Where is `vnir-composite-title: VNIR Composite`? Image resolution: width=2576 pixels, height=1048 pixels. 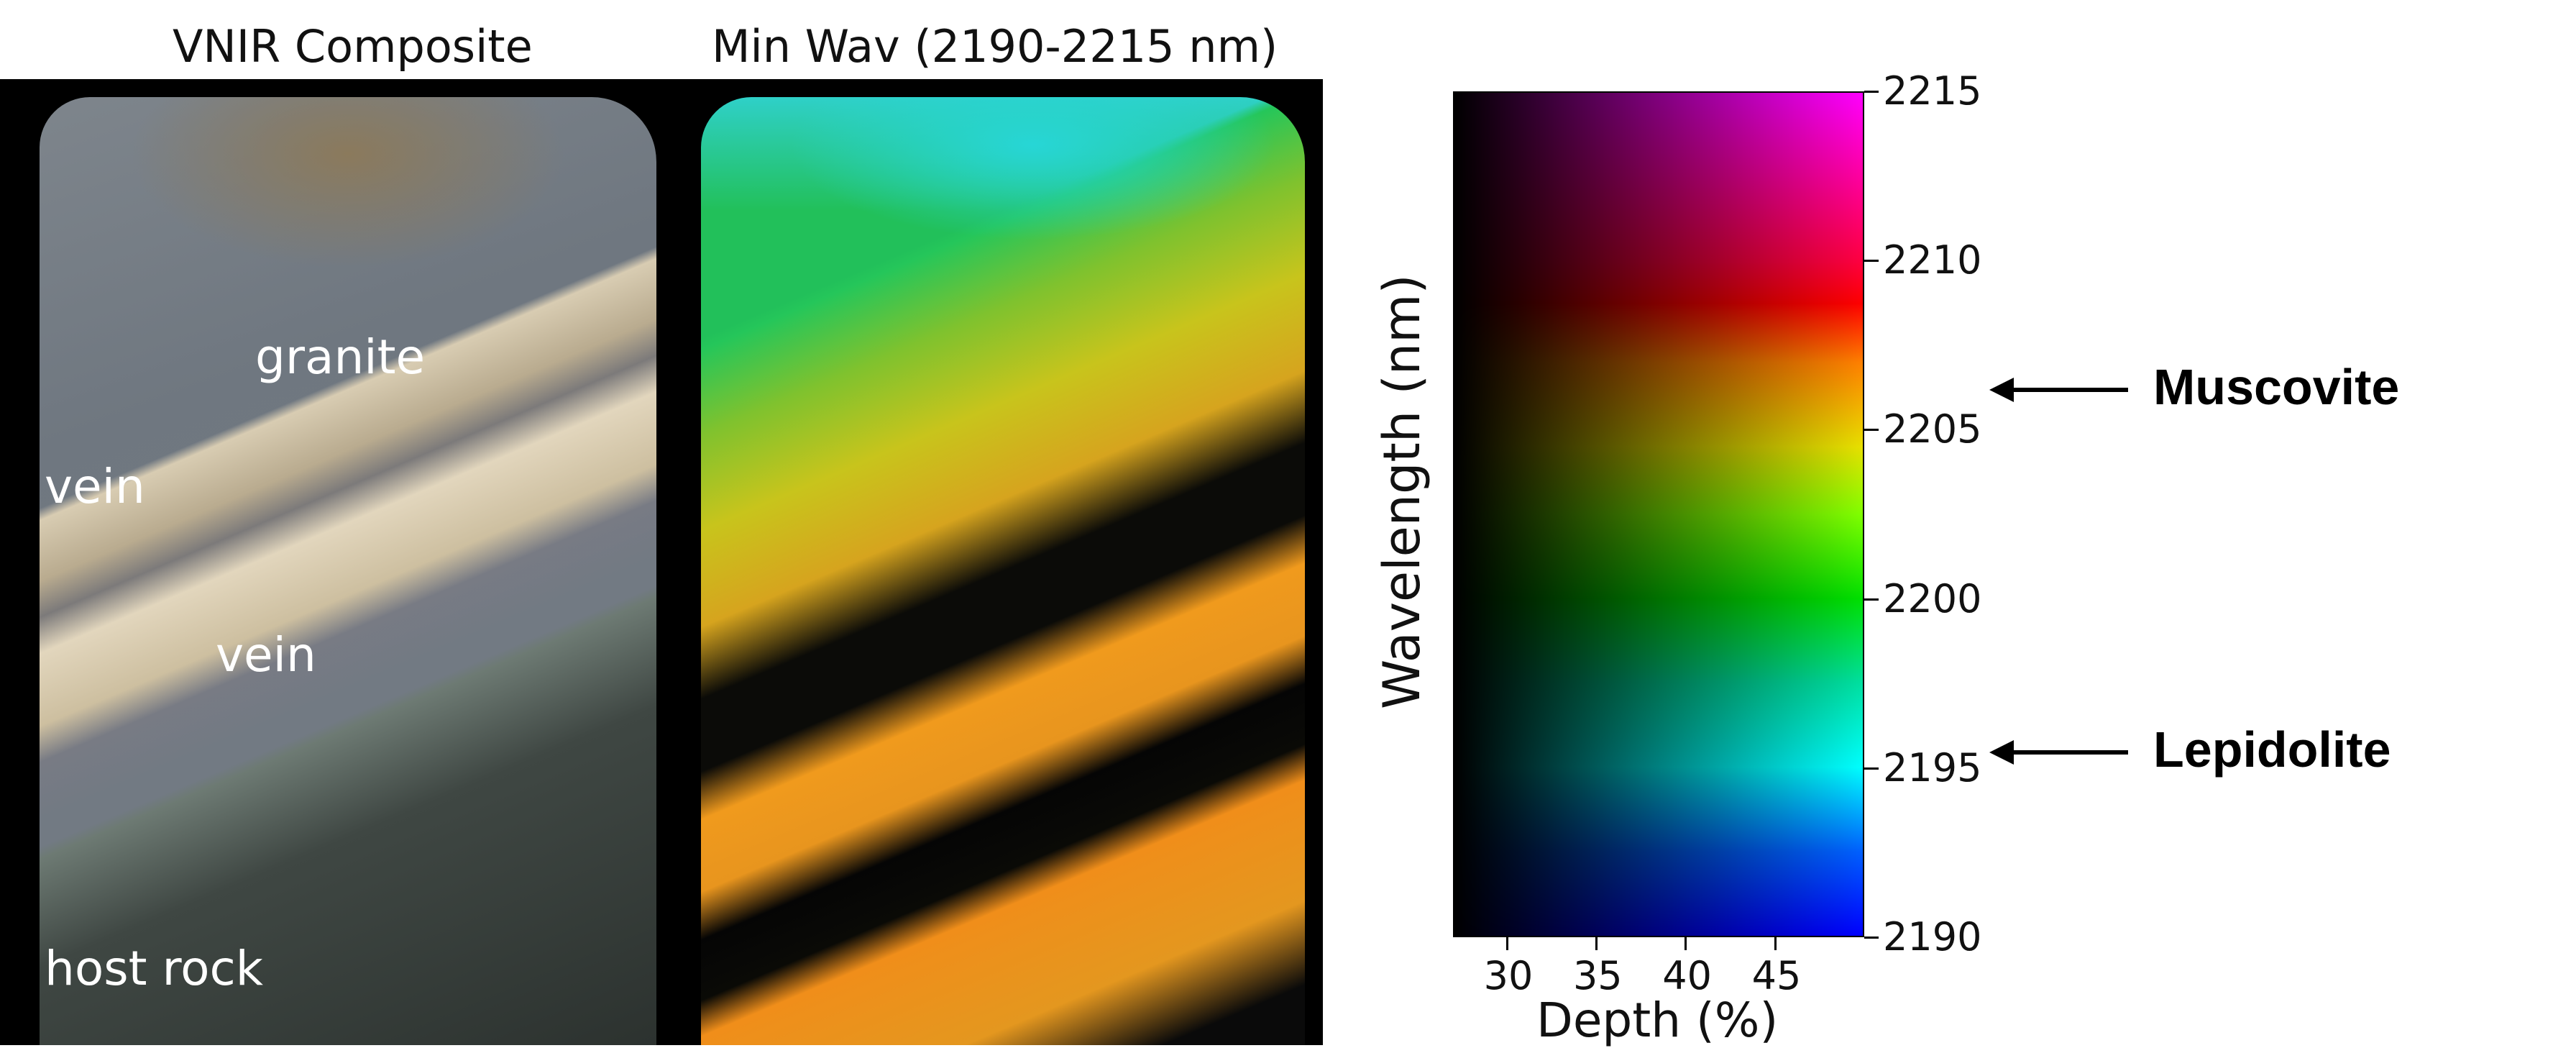 vnir-composite-title: VNIR Composite is located at coordinates (353, 47).